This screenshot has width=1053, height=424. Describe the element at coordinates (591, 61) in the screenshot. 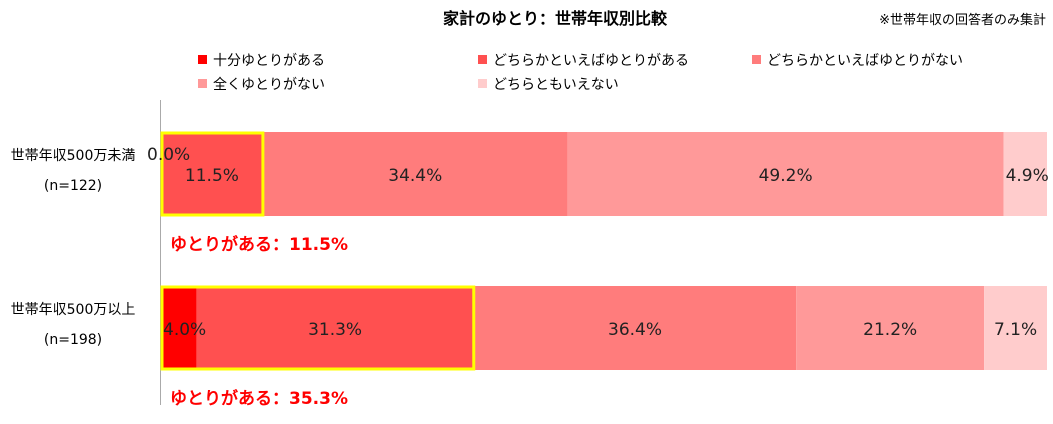

I see `legend-label: どちらかといえばゆとりがある` at that location.